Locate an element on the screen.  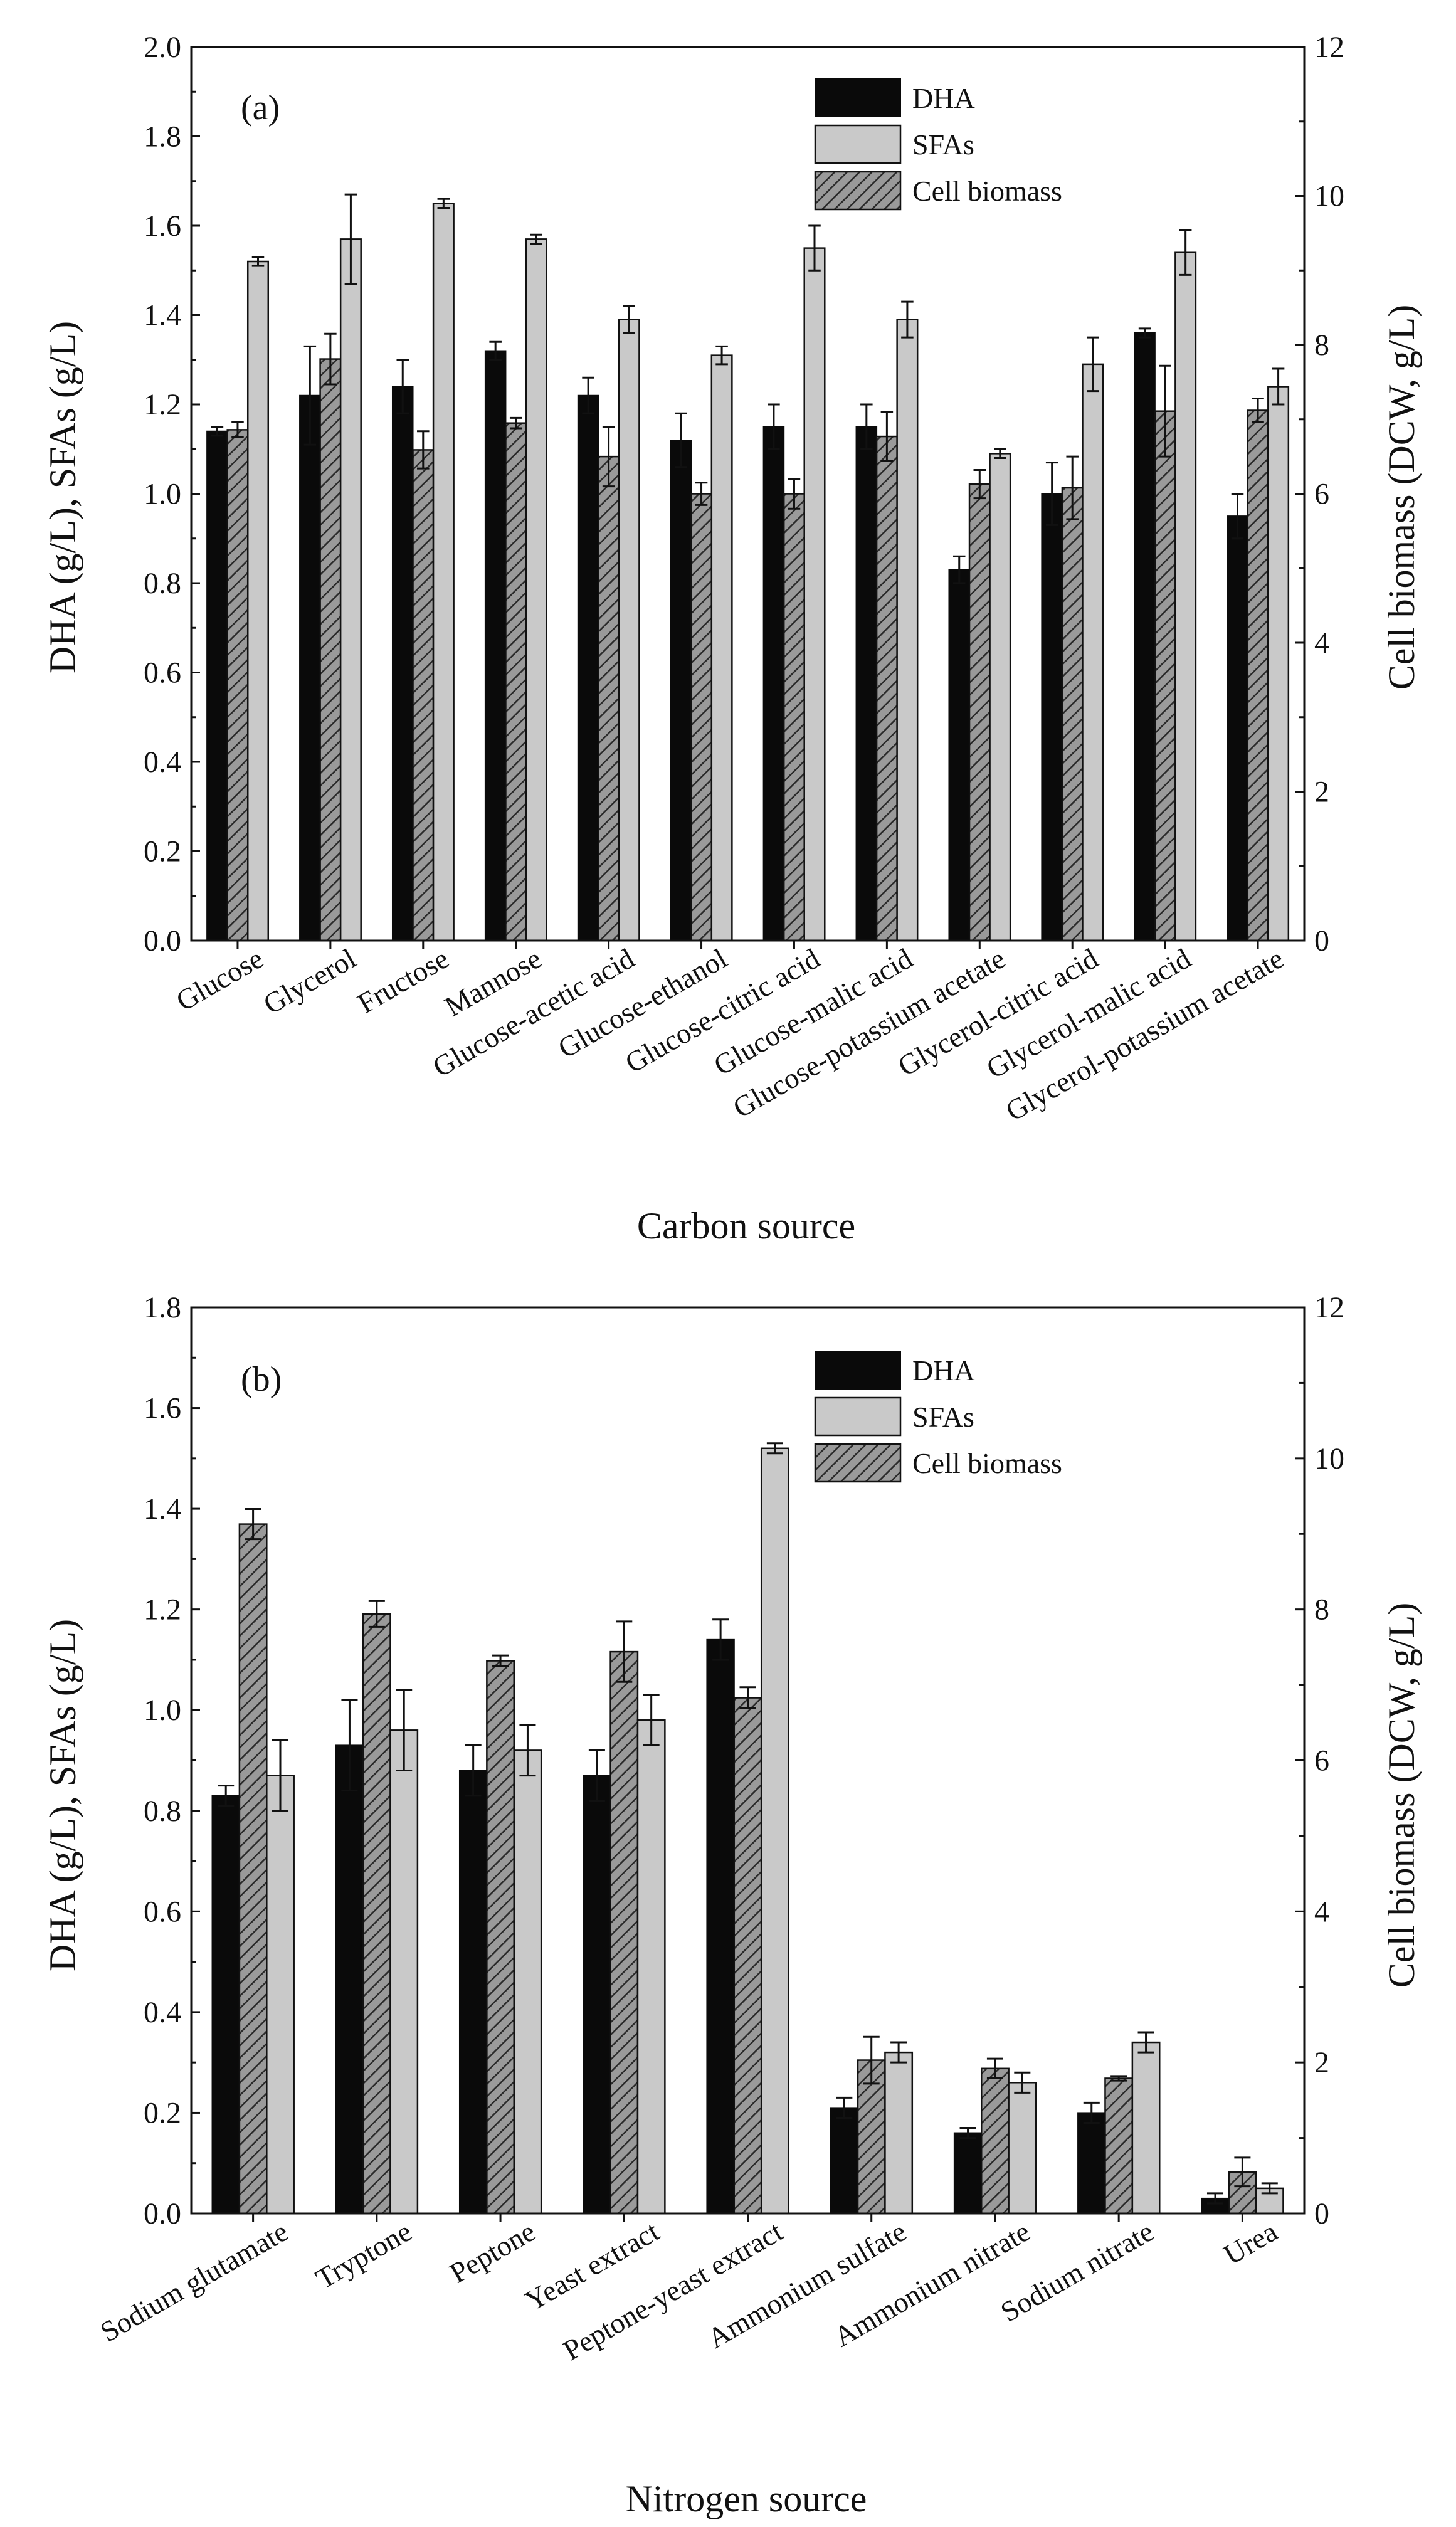
panel-b-bar-cell-biomass-ammonium-sulfate is located at coordinates (872, 2137).